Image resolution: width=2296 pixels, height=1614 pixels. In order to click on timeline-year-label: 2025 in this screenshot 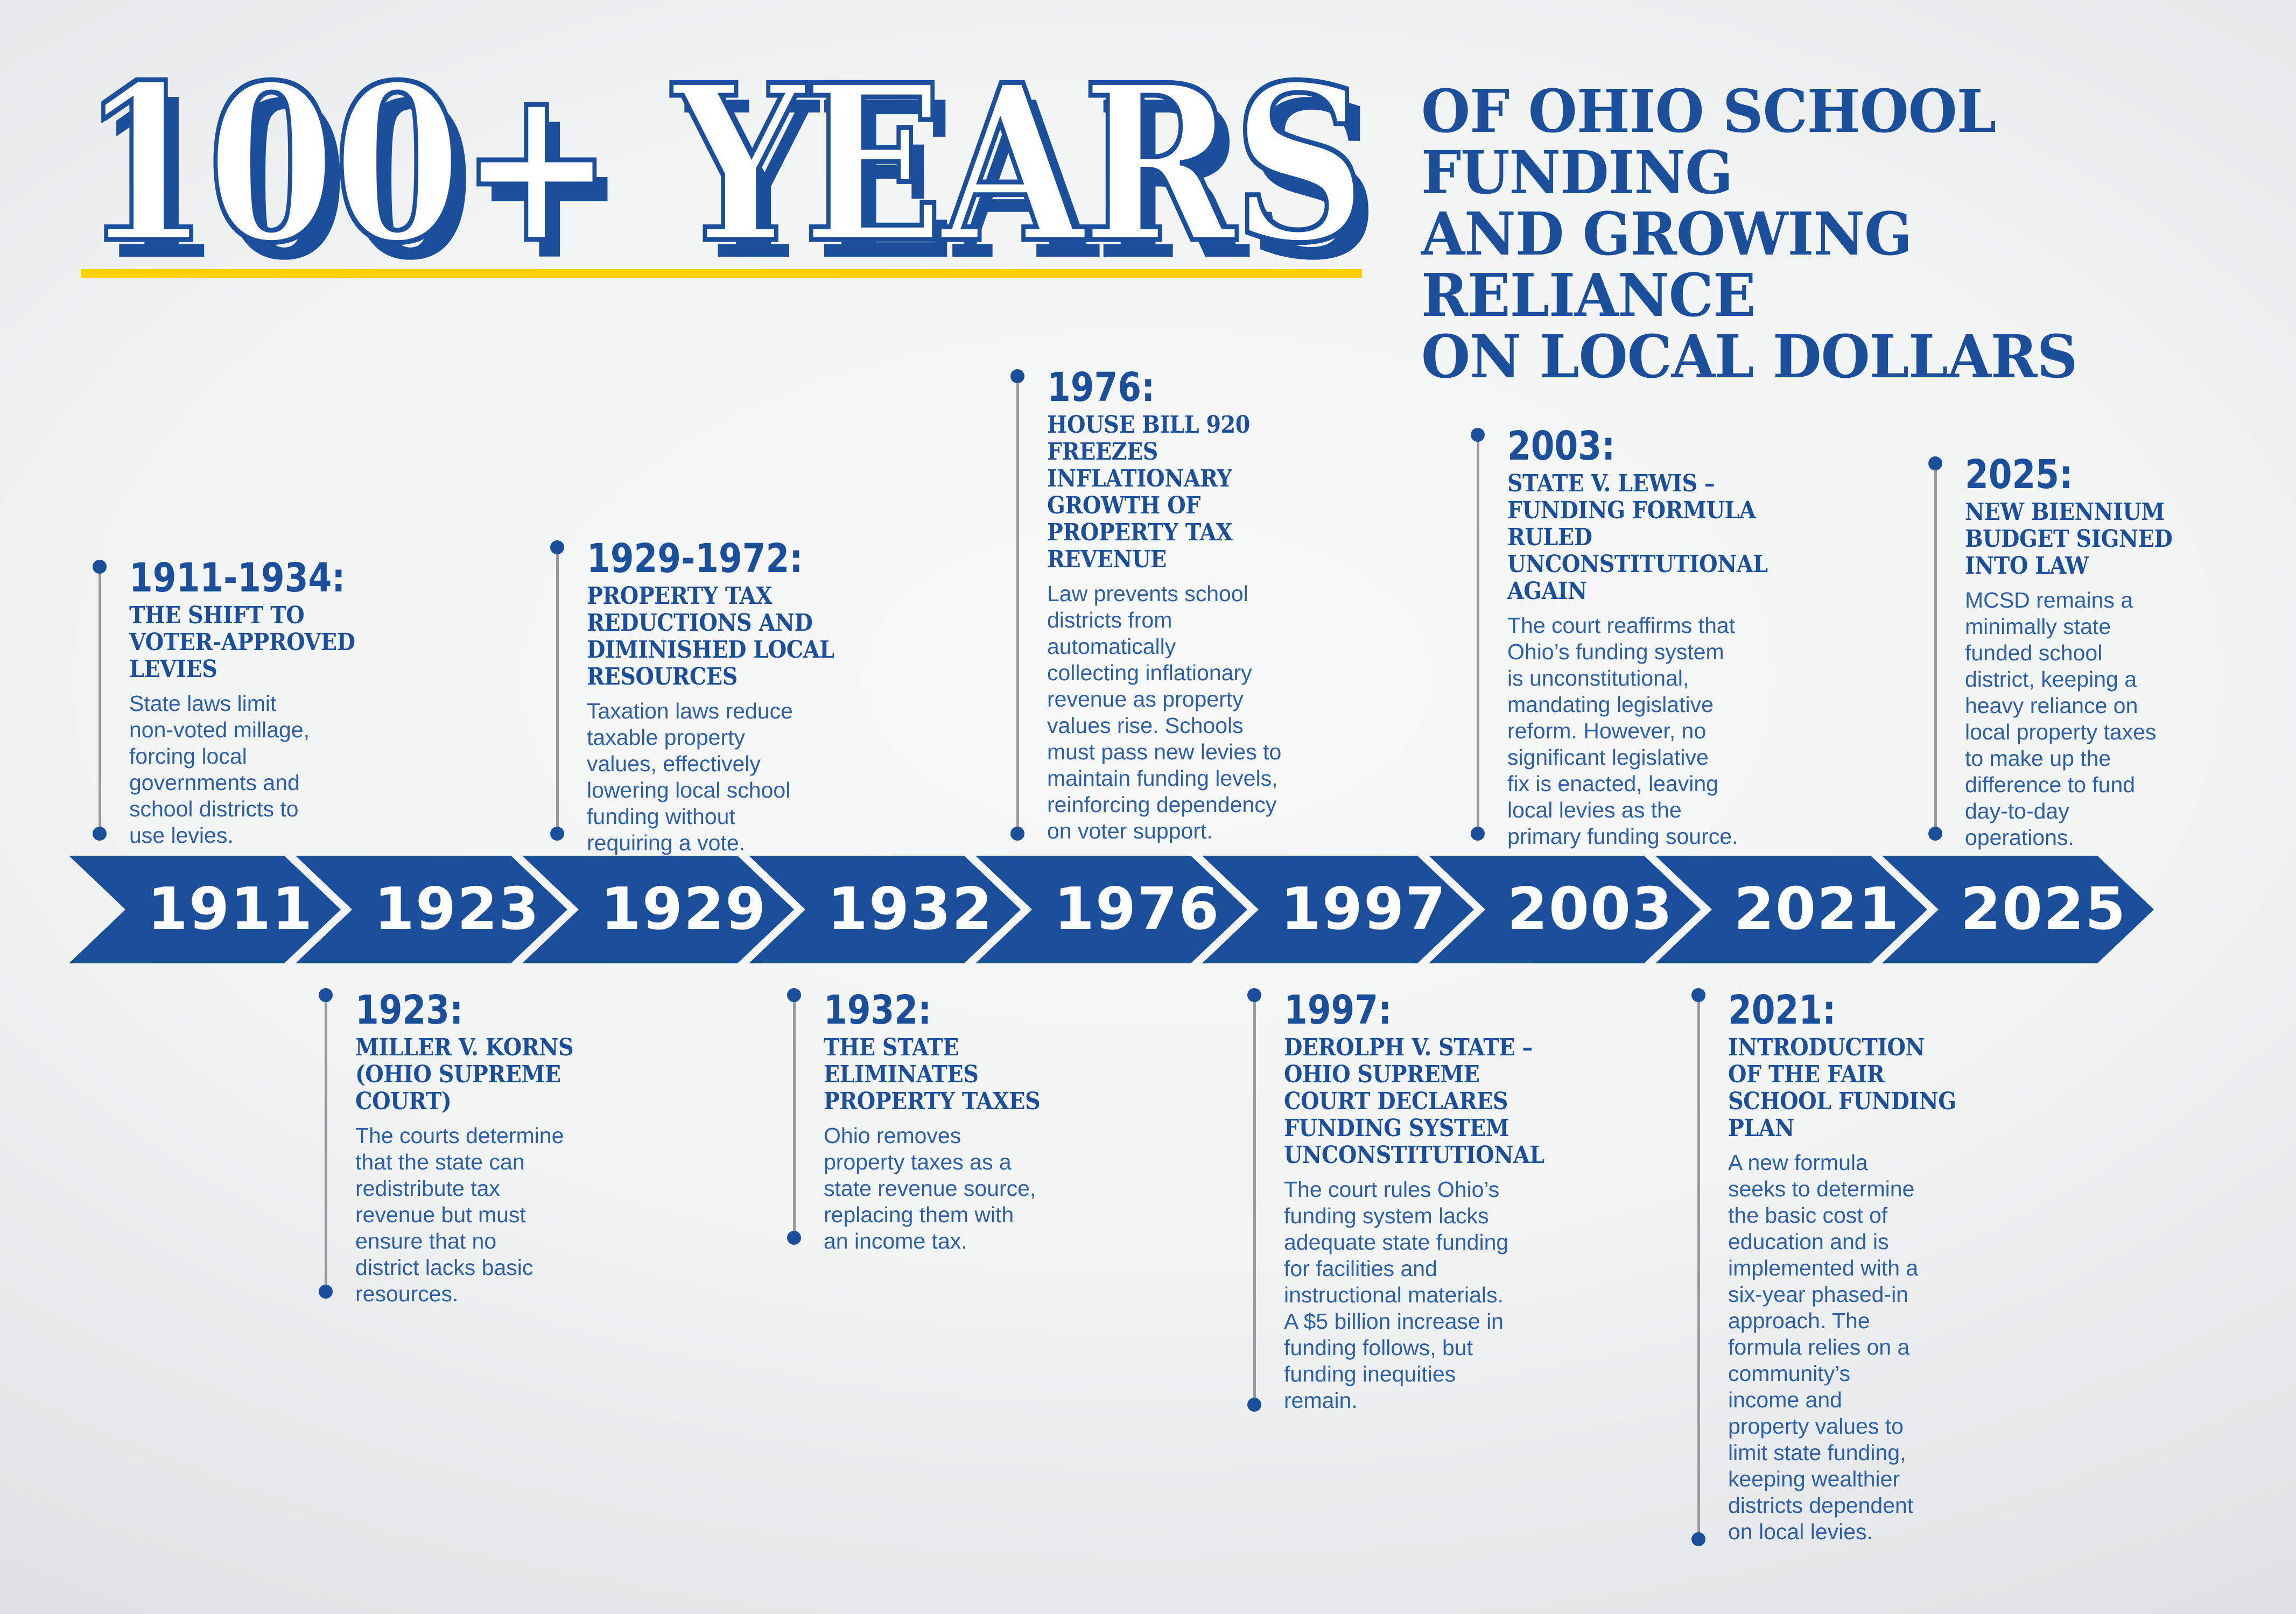, I will do `click(2044, 910)`.